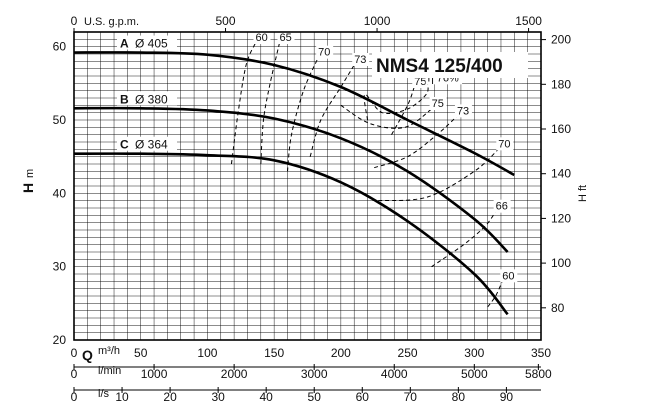  Describe the element at coordinates (474, 353) in the screenshot. I see `bottom-tick-label: 300` at that location.